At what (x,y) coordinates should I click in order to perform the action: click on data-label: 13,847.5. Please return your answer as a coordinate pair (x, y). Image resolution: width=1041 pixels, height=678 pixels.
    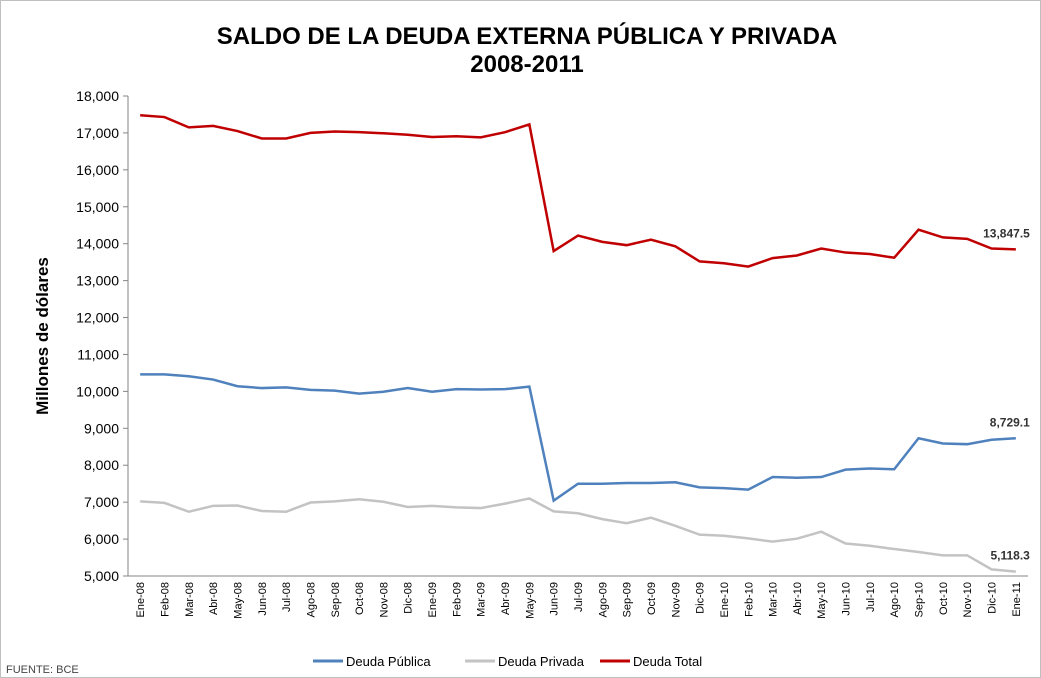
    Looking at the image, I should click on (1006, 233).